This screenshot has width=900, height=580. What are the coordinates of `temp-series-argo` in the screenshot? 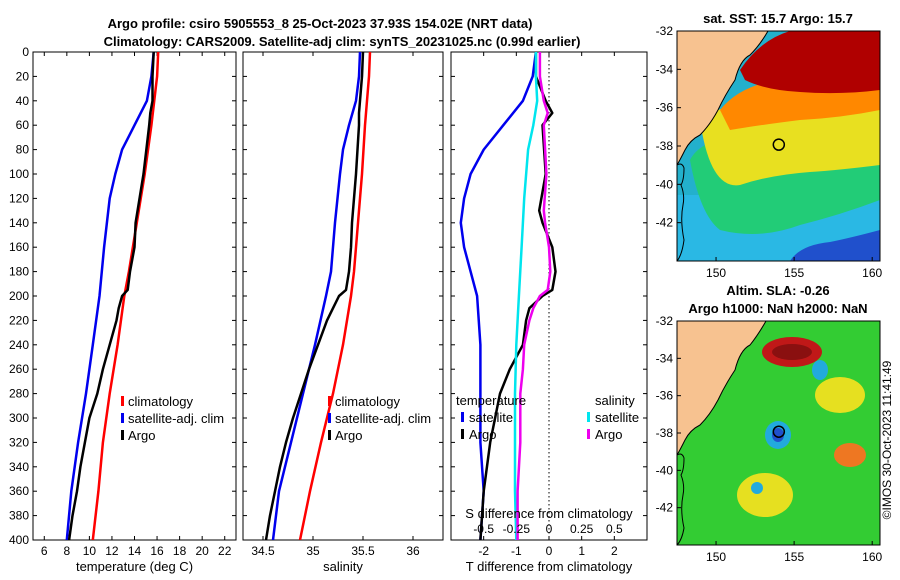 It's located at (111, 296).